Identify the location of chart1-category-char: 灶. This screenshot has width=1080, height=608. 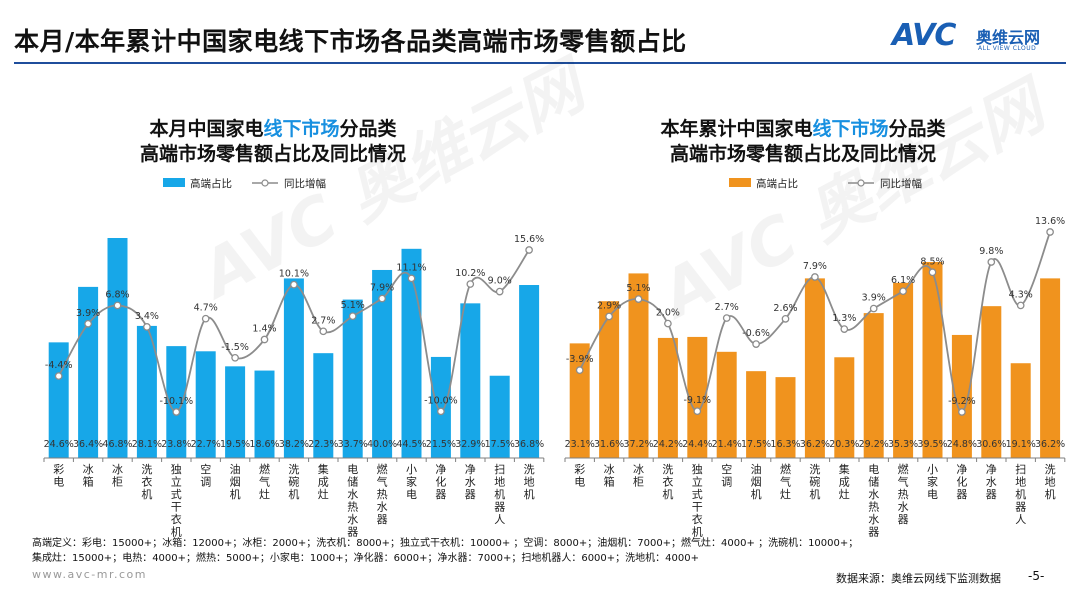
(323, 494).